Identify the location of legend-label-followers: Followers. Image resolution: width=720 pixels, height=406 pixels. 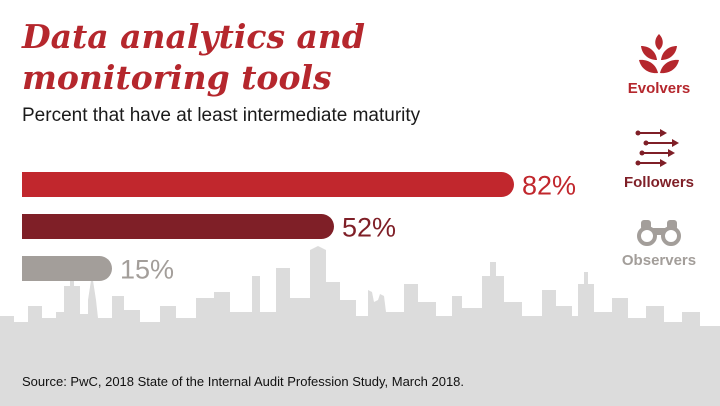
(658, 182).